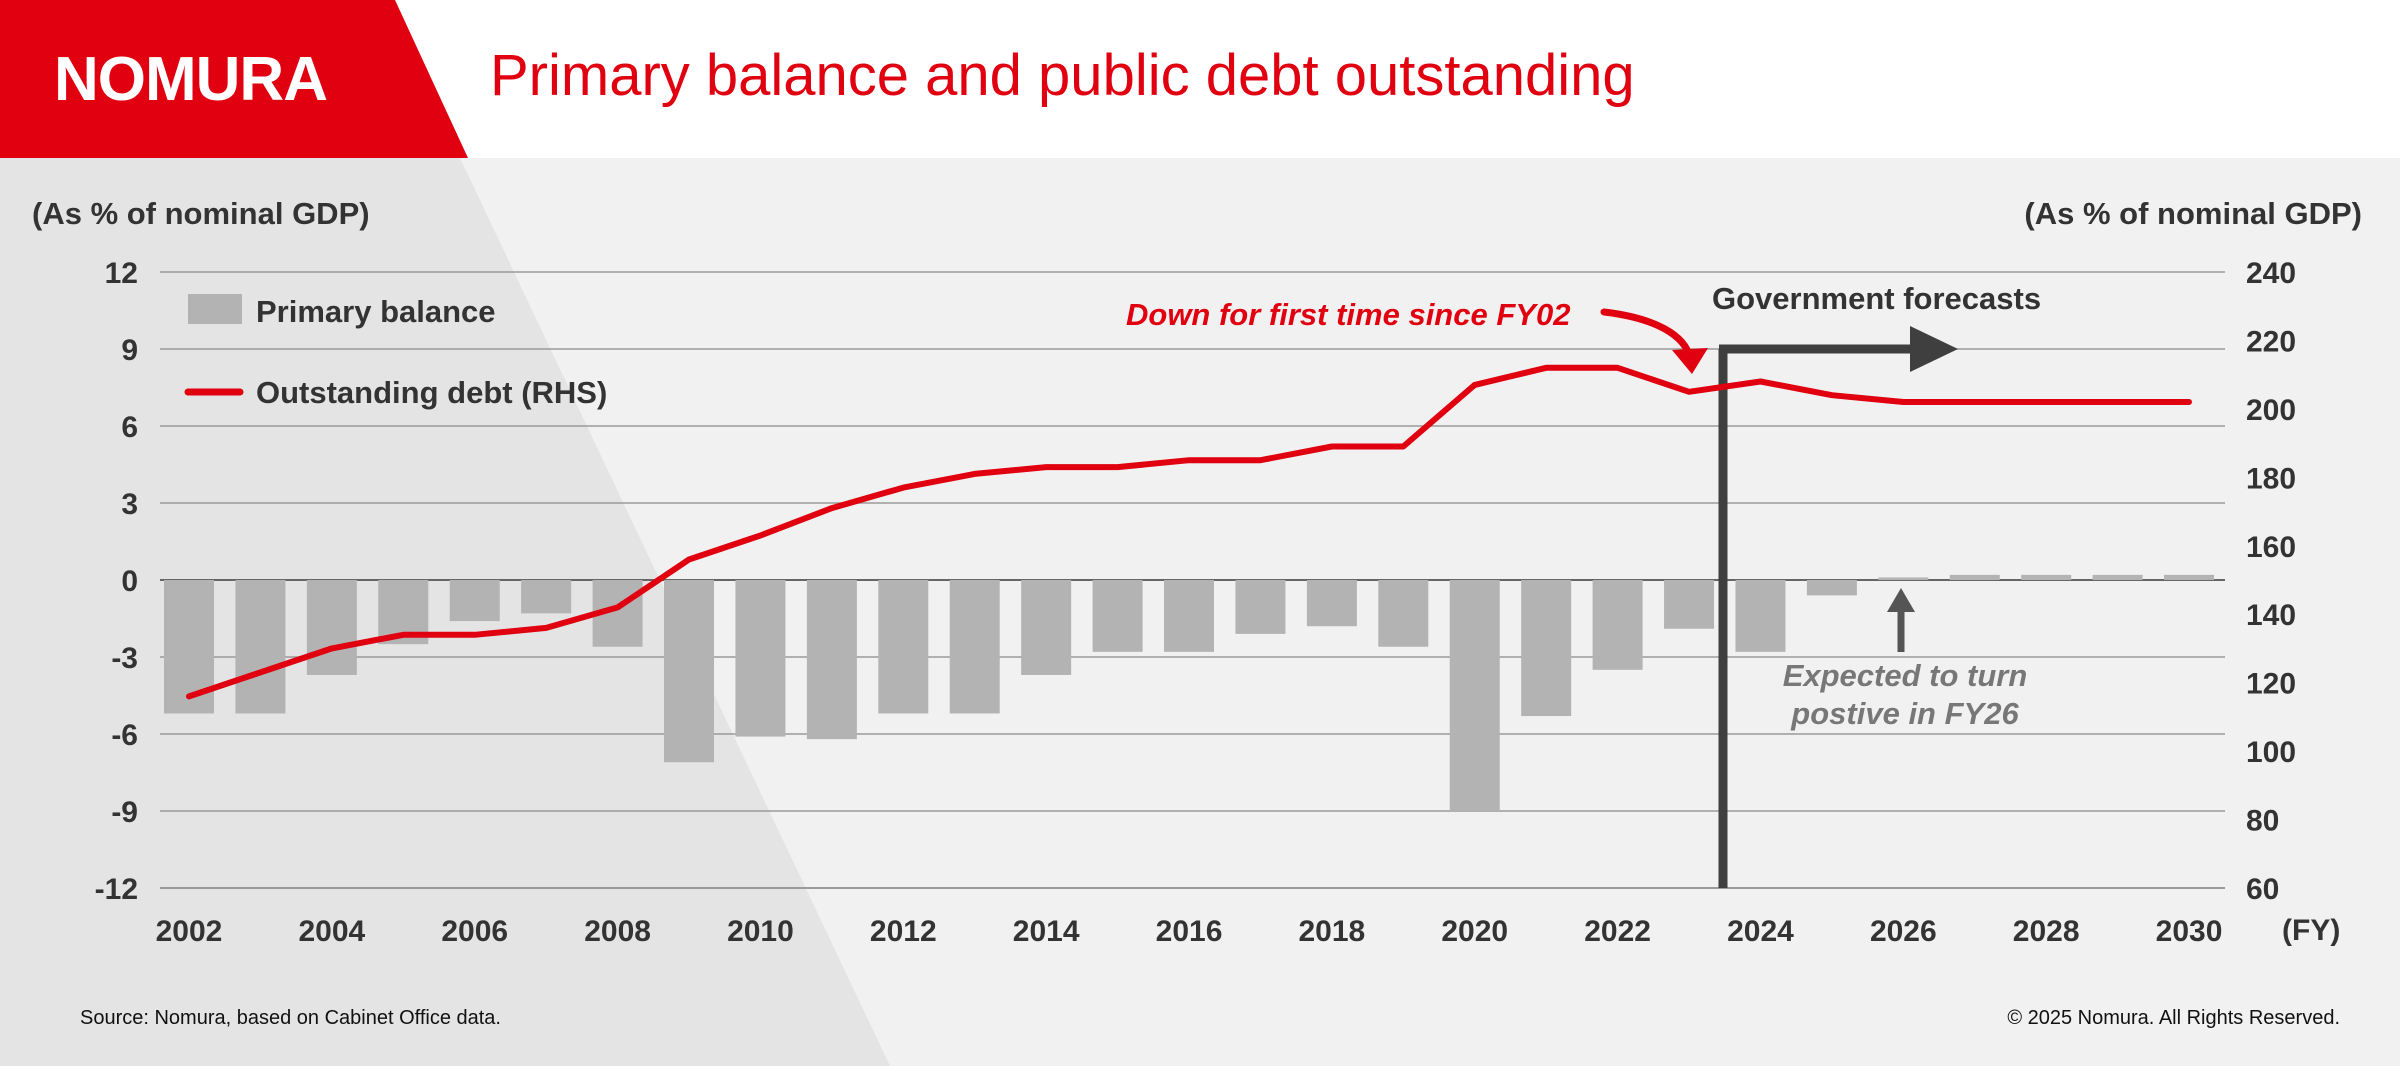  I want to click on annotation-expected-positive: Expected to turn postive in FY26, so click(1905, 695).